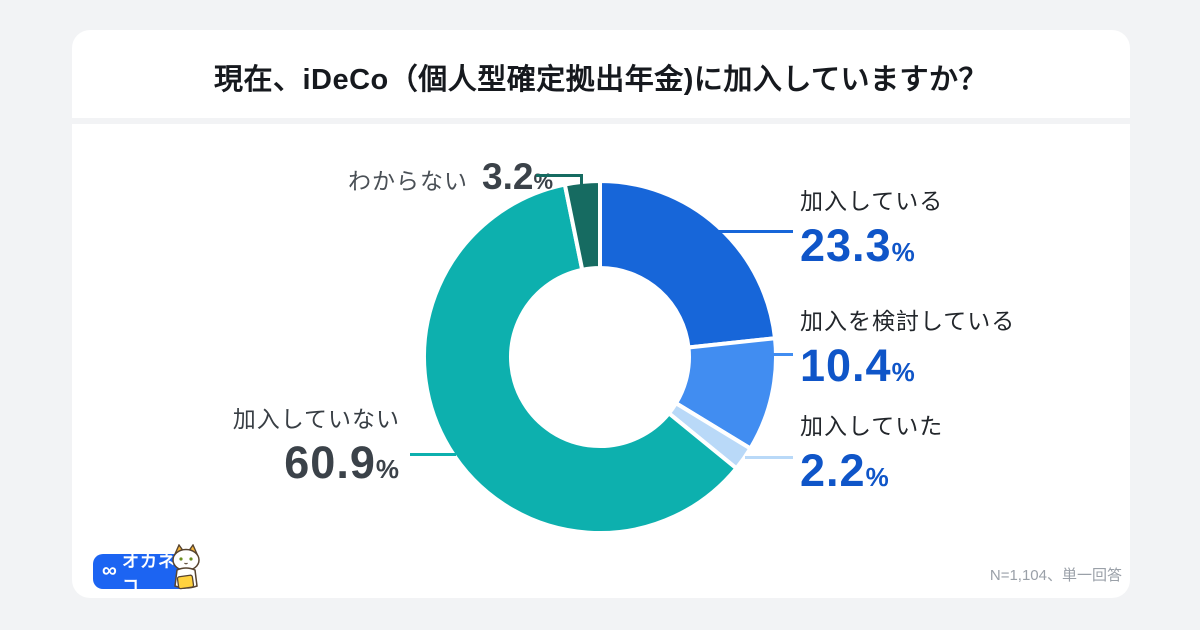 The height and width of the screenshot is (630, 1200). I want to click on infinity-glasses-icon: ∞, so click(109, 570).